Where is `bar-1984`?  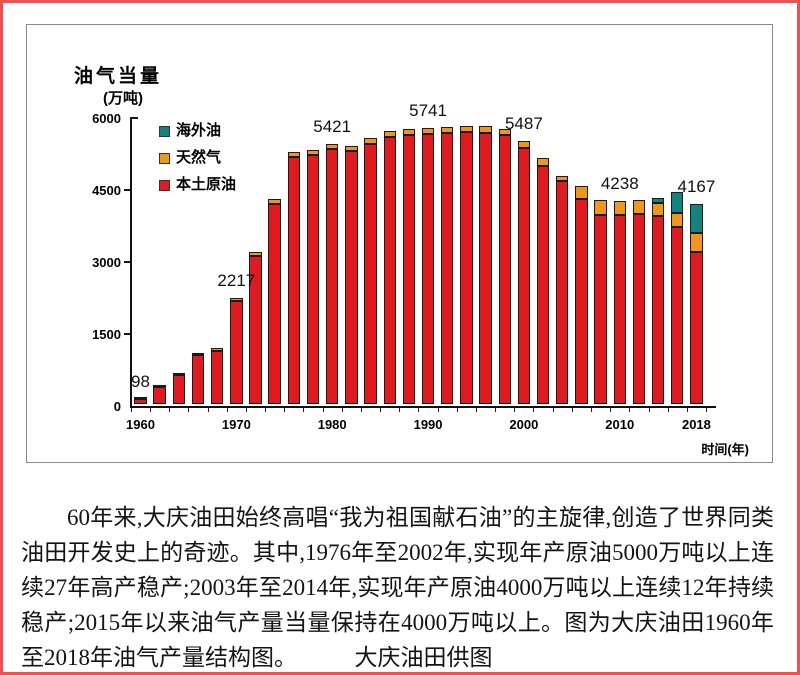 bar-1984 is located at coordinates (370, 271).